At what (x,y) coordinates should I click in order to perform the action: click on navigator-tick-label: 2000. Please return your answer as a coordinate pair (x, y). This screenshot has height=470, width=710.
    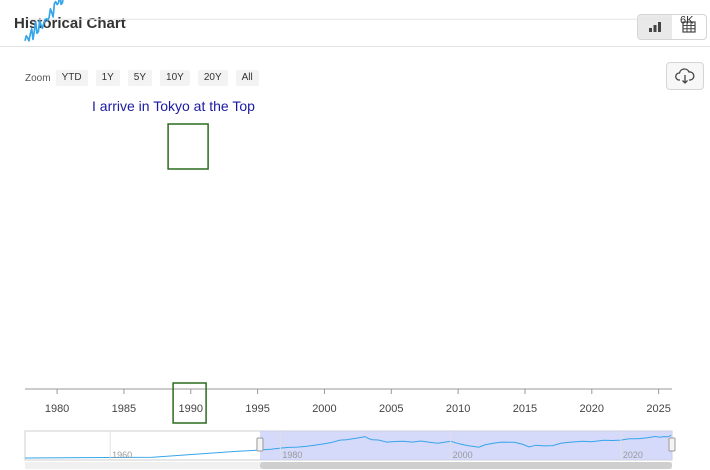
    Looking at the image, I should click on (463, 455).